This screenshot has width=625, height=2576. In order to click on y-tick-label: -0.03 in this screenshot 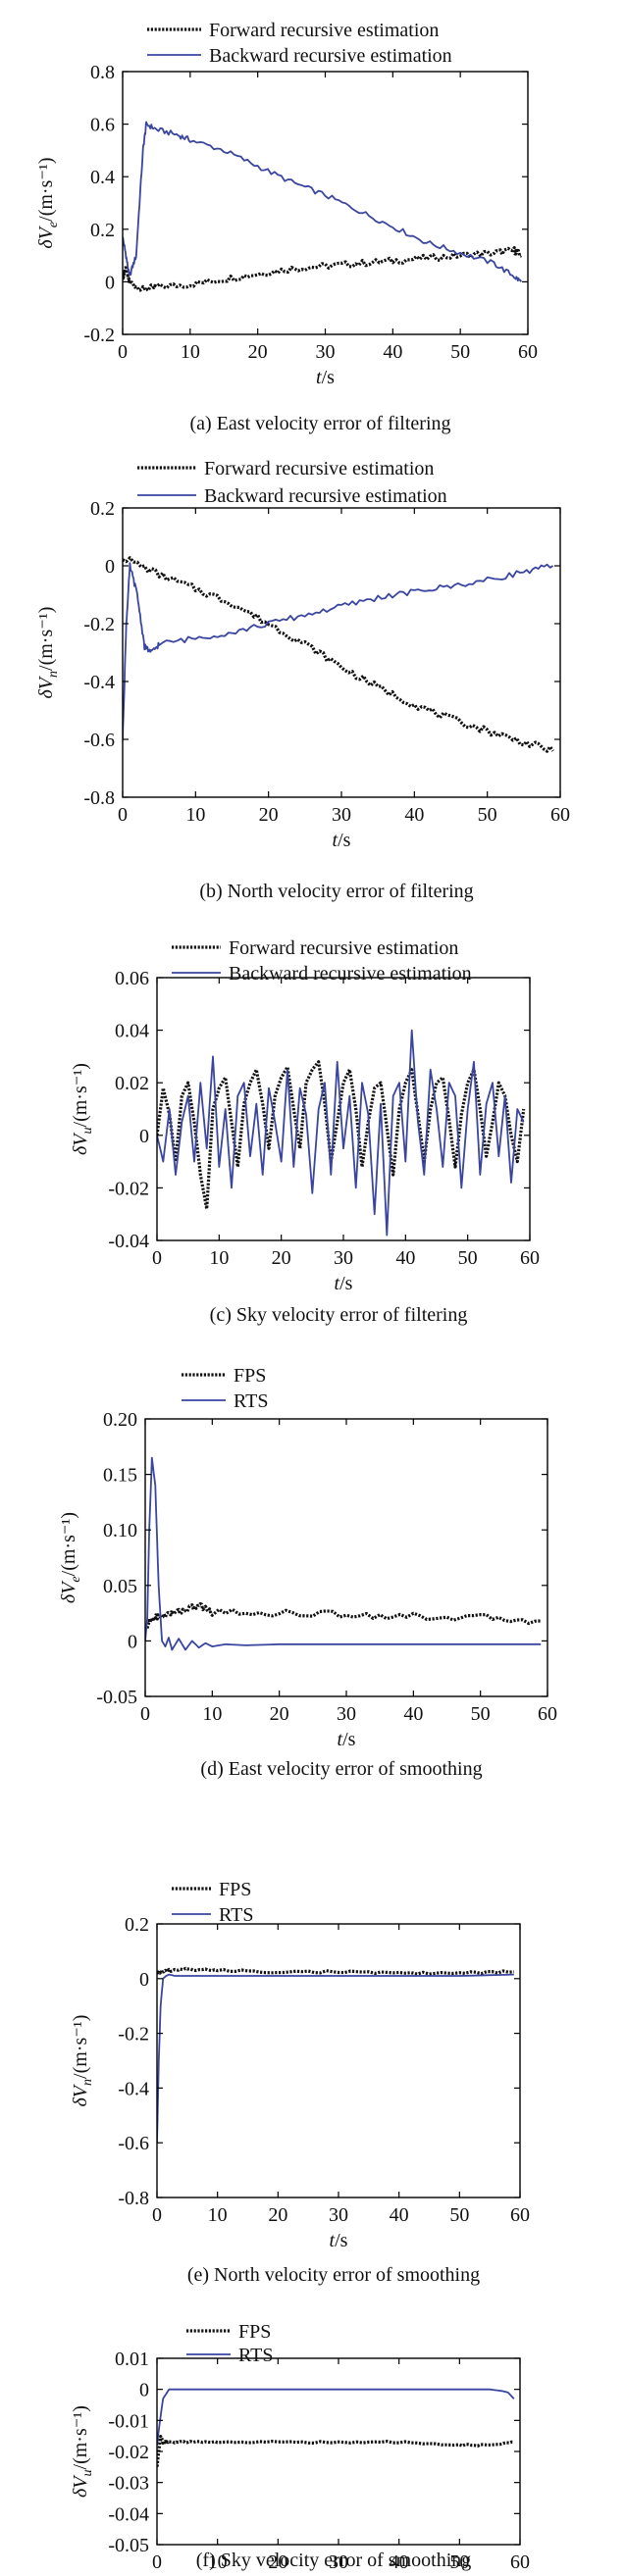, I will do `click(129, 2484)`.